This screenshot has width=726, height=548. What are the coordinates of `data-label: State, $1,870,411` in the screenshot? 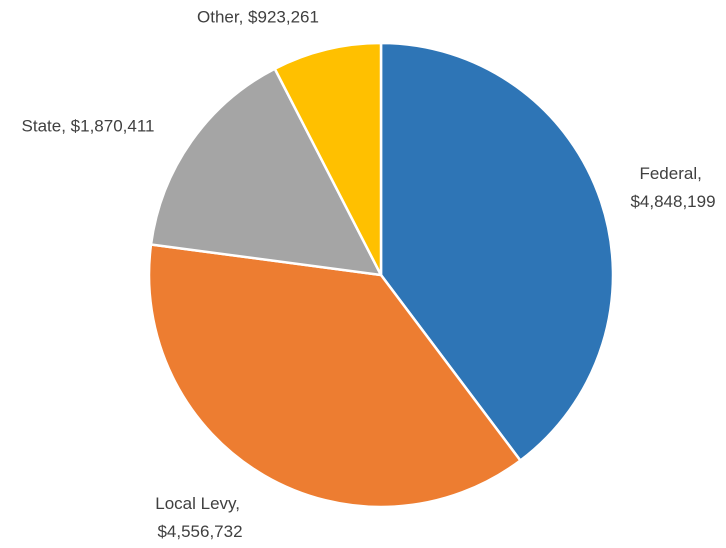 It's located at (88, 125).